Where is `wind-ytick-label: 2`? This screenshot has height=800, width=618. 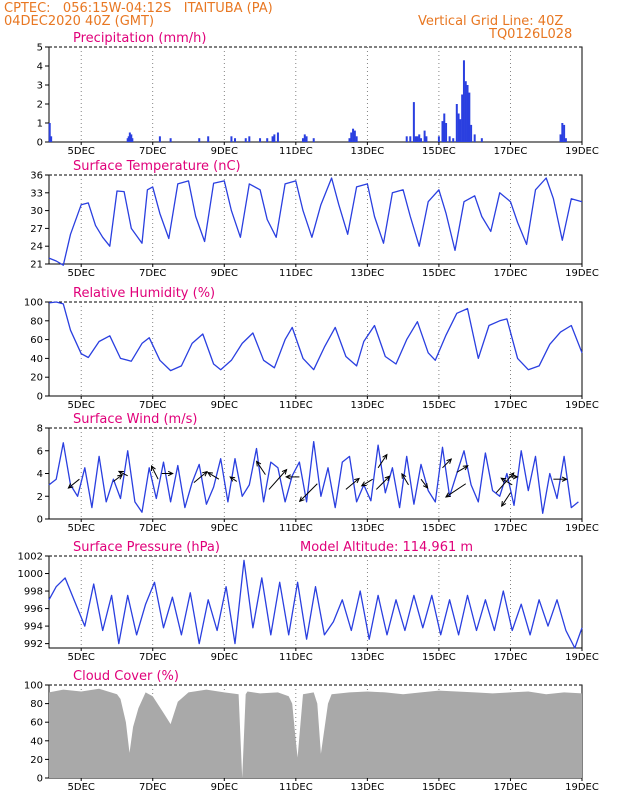
wind-ytick-label: 2 is located at coordinates (40, 497).